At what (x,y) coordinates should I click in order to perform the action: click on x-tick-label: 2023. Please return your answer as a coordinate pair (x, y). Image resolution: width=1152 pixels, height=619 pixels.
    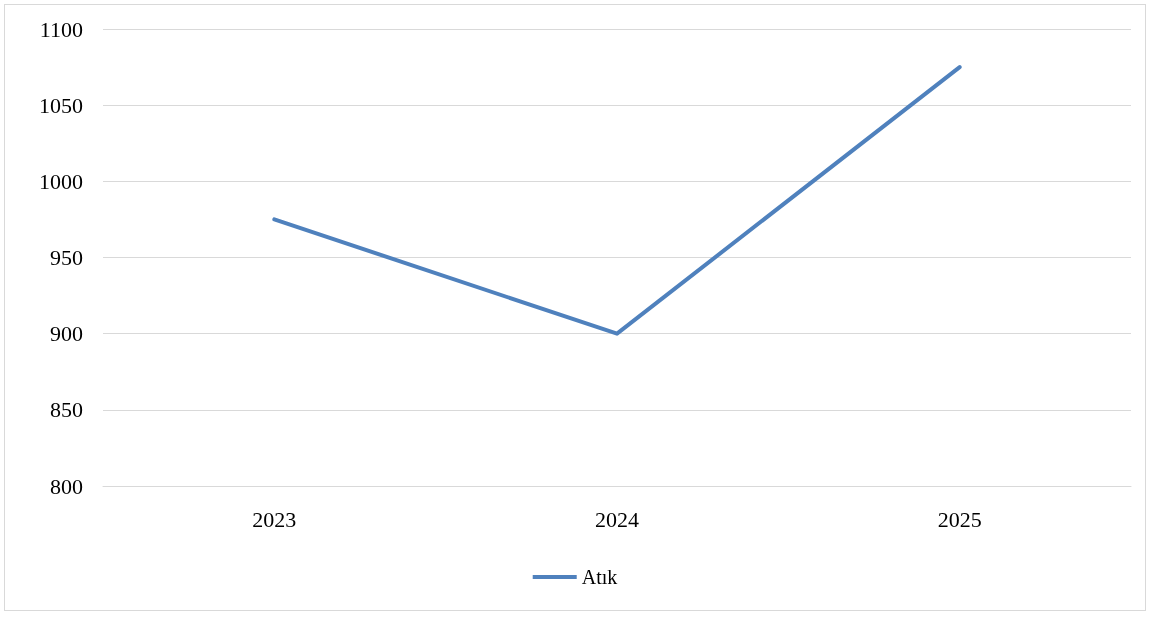
    Looking at the image, I should click on (274, 519).